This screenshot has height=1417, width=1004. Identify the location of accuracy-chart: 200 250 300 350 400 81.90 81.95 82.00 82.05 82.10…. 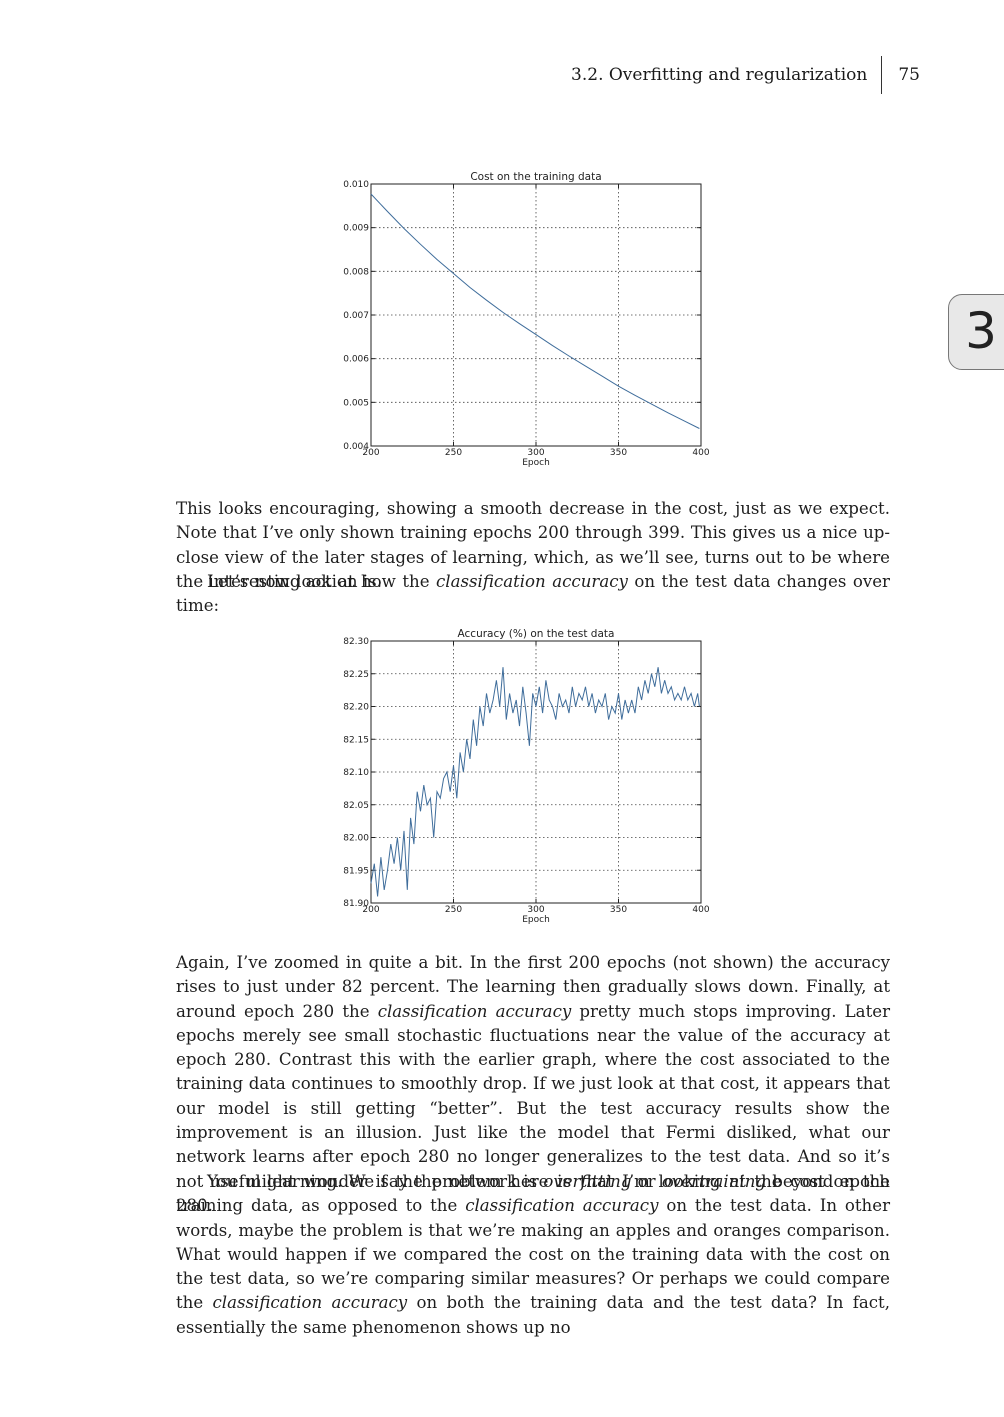
(525, 776).